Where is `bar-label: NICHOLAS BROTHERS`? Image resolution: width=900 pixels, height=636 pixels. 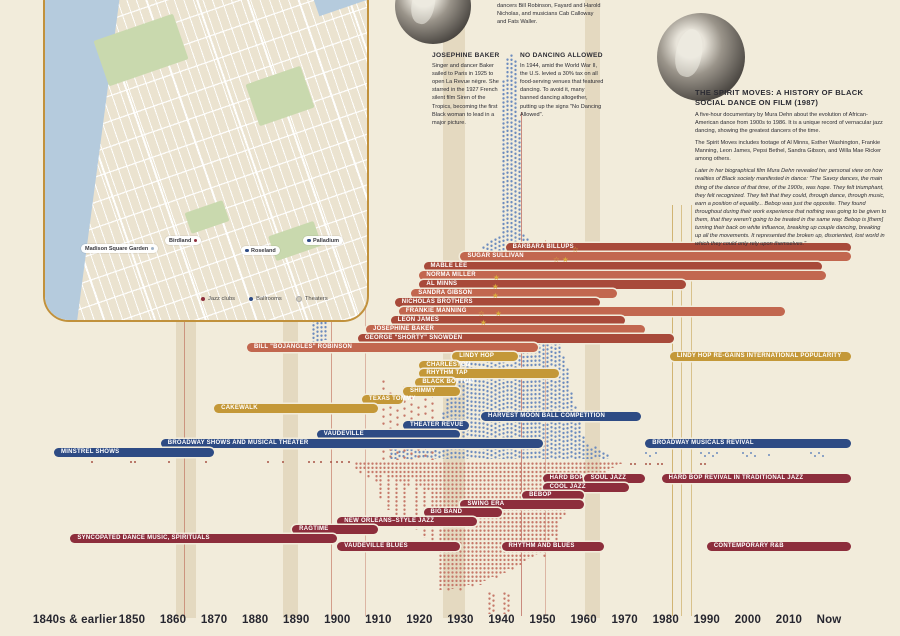
bar-label: NICHOLAS BROTHERS is located at coordinates (437, 302).